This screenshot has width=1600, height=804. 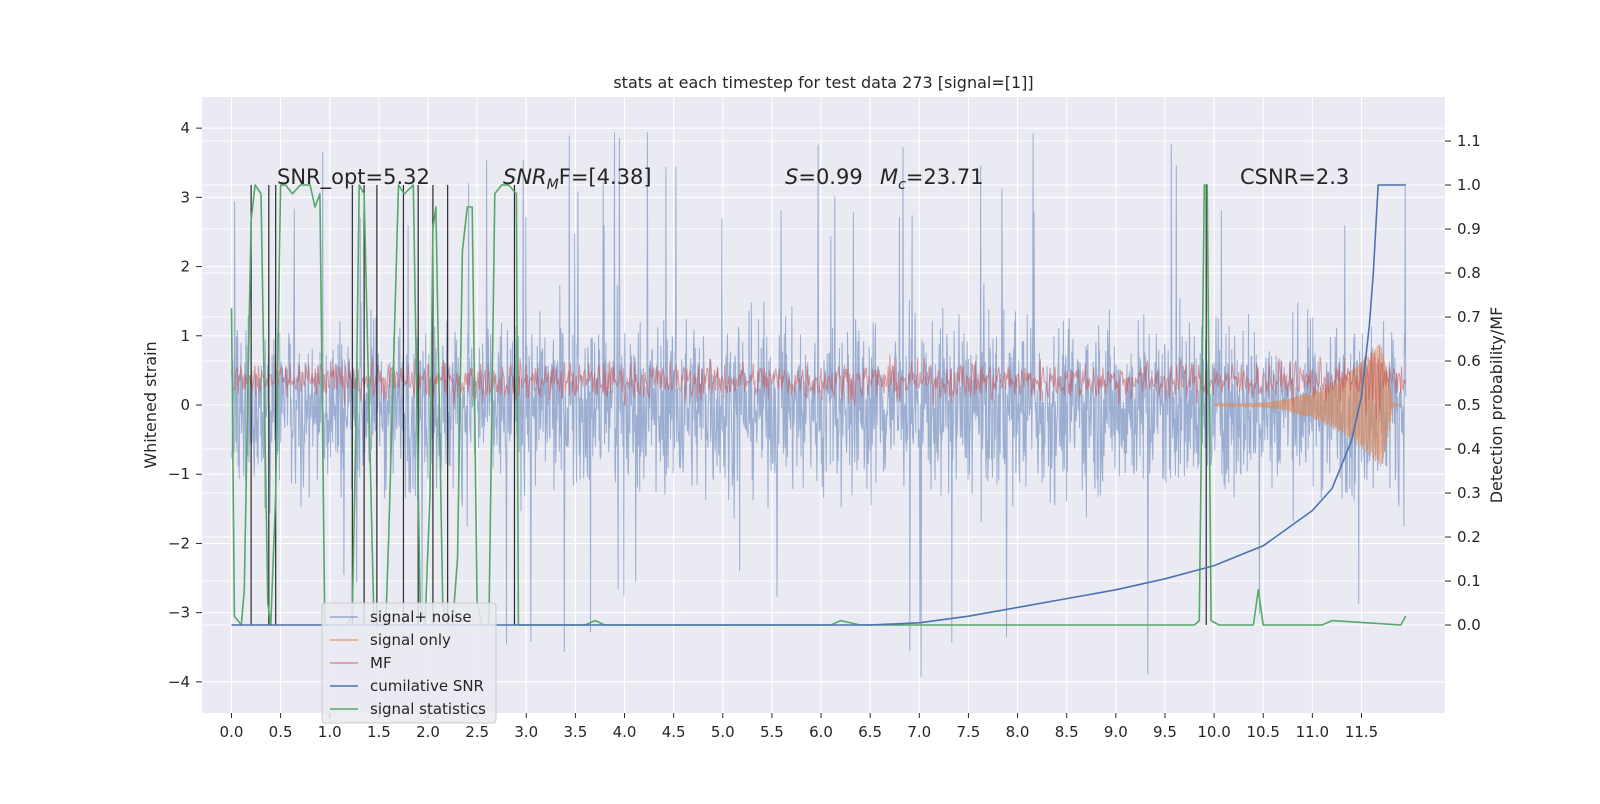 What do you see at coordinates (1018, 732) in the screenshot?
I see `x-tick-label: 8.0` at bounding box center [1018, 732].